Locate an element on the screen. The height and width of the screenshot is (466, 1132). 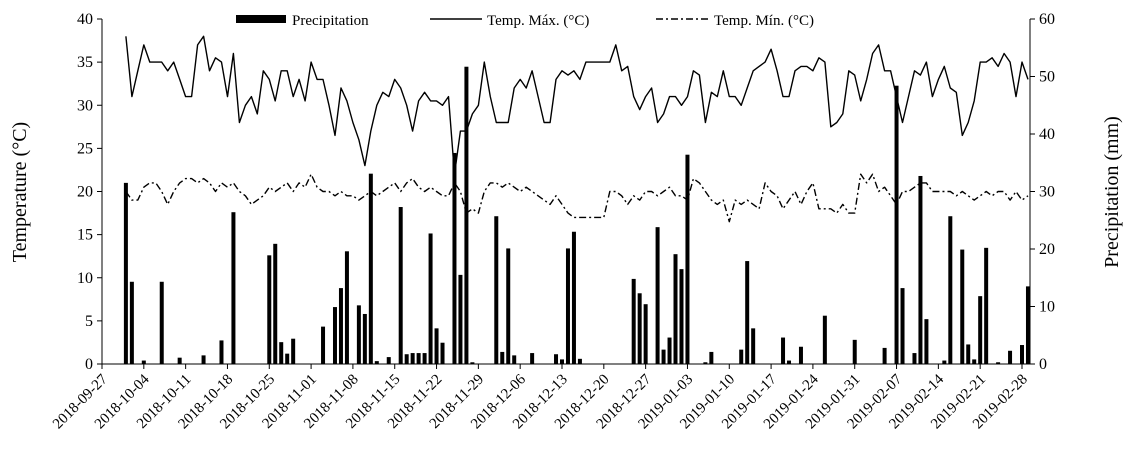
legend-precipitation: Precipitation is located at coordinates (302, 21).